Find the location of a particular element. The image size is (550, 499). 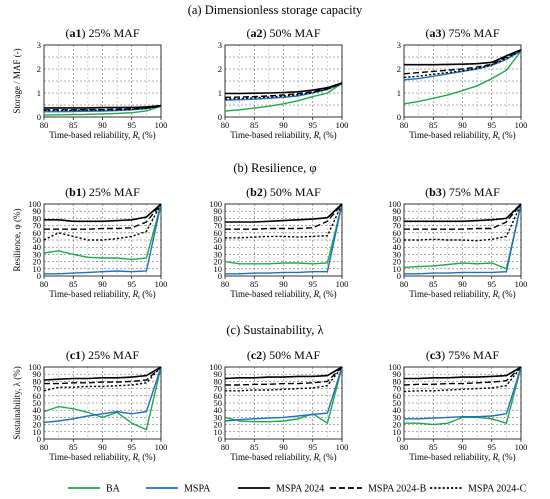

section-title-a: (a) Dimensionless storage capacity is located at coordinates (275, 10).